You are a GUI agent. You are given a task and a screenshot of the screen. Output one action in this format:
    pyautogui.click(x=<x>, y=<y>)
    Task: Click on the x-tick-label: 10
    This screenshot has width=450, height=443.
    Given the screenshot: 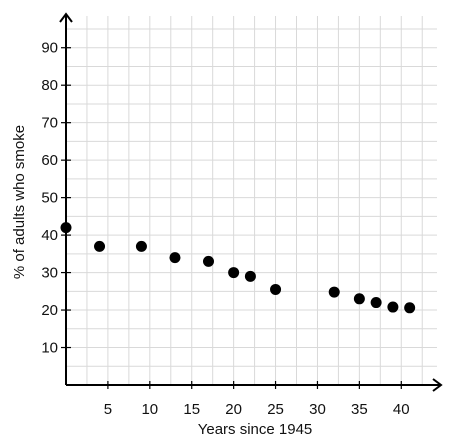 What is the action you would take?
    pyautogui.click(x=149, y=409)
    